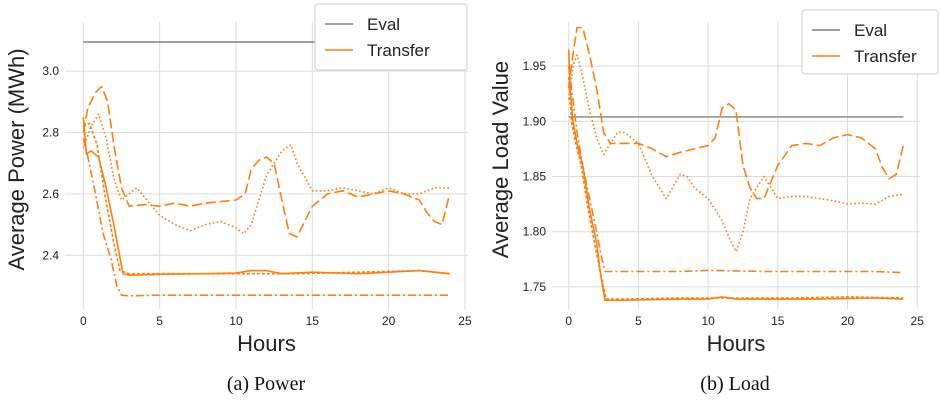 This screenshot has width=941, height=404. I want to click on y-tick-label: 1.75, so click(535, 287).